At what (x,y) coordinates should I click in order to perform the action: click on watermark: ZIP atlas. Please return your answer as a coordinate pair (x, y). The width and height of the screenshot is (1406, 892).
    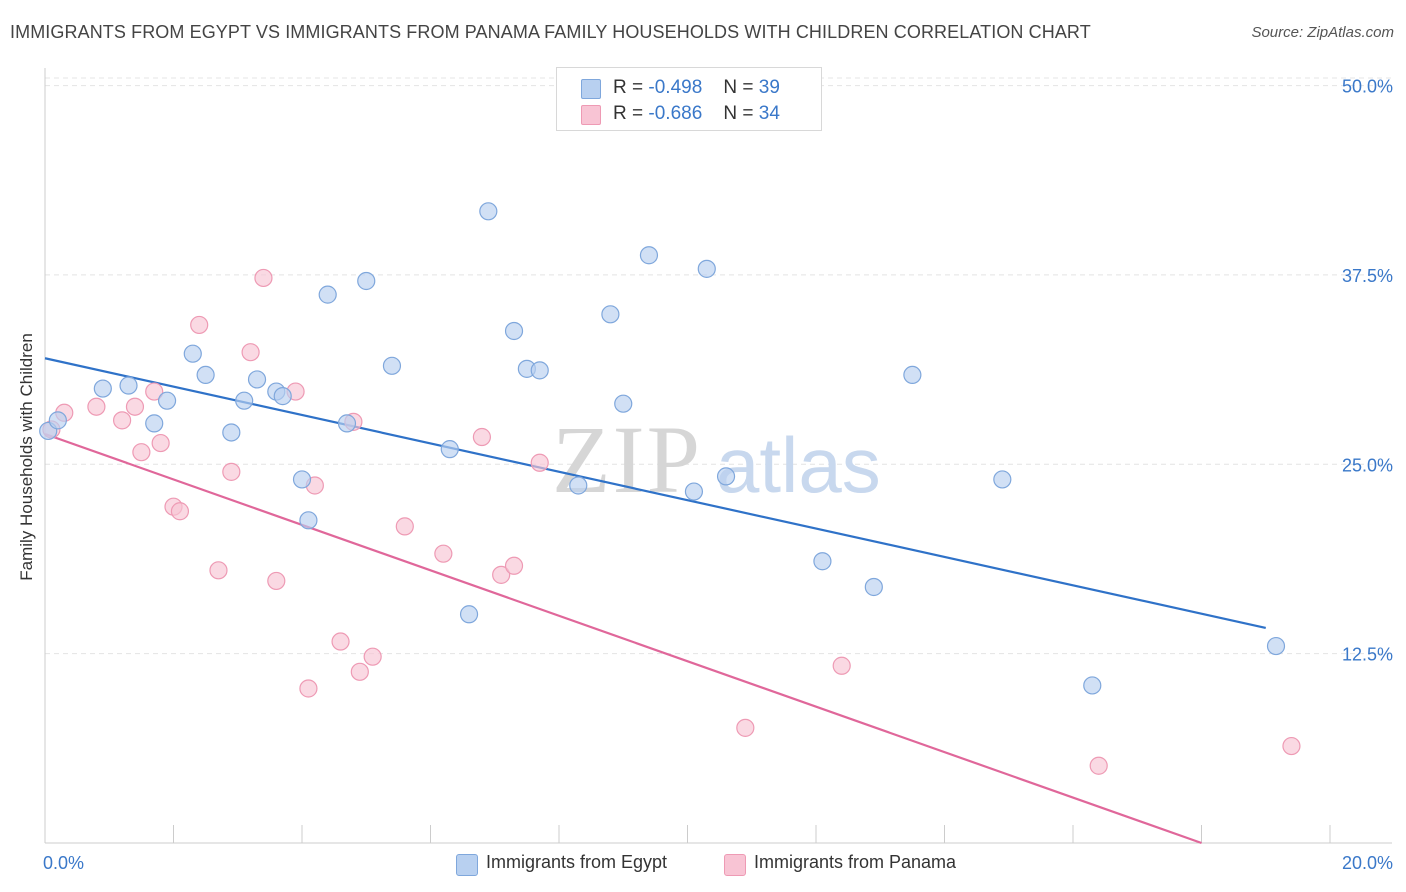
    Looking at the image, I should click on (716, 459).